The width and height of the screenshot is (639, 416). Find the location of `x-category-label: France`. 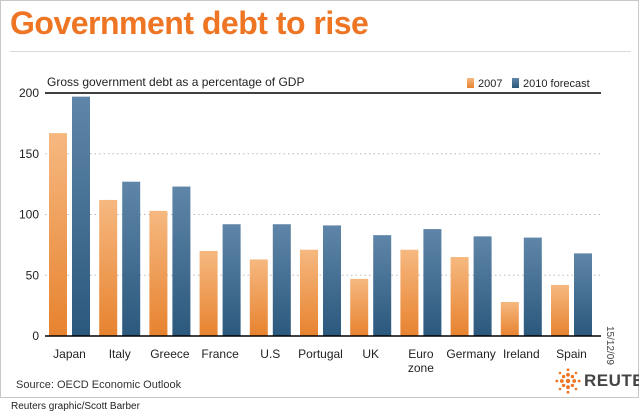

x-category-label: France is located at coordinates (220, 354).